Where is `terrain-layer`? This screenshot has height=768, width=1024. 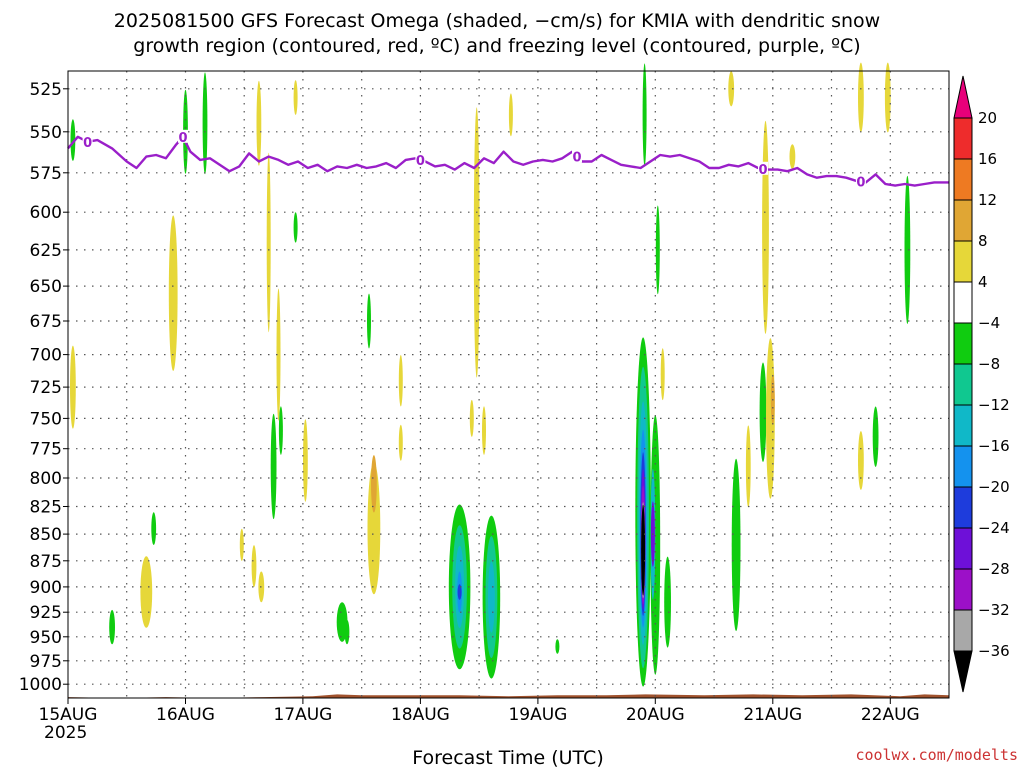
terrain-layer is located at coordinates (508, 696).